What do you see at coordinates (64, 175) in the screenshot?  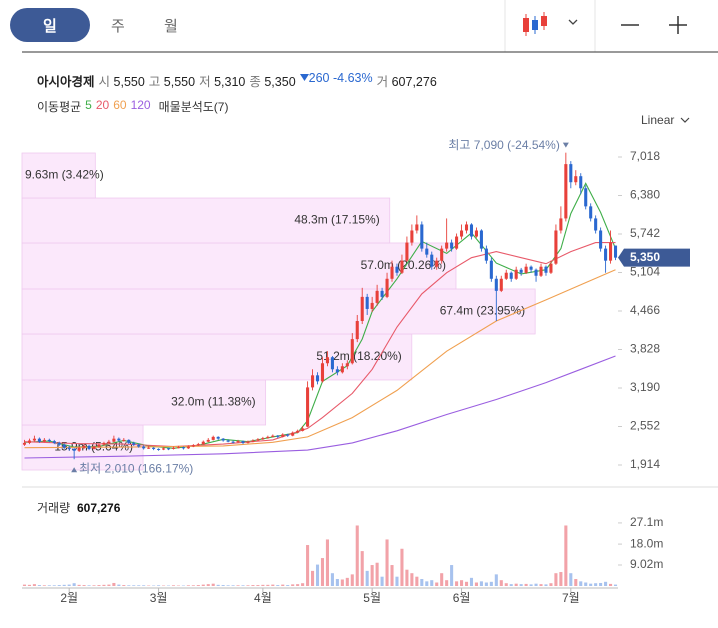 I see `profile-label: 9.63m (3.42%)` at bounding box center [64, 175].